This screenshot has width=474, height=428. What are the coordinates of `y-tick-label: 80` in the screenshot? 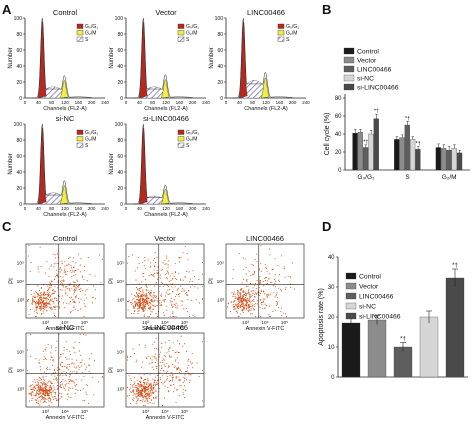 It's located at (338, 99).